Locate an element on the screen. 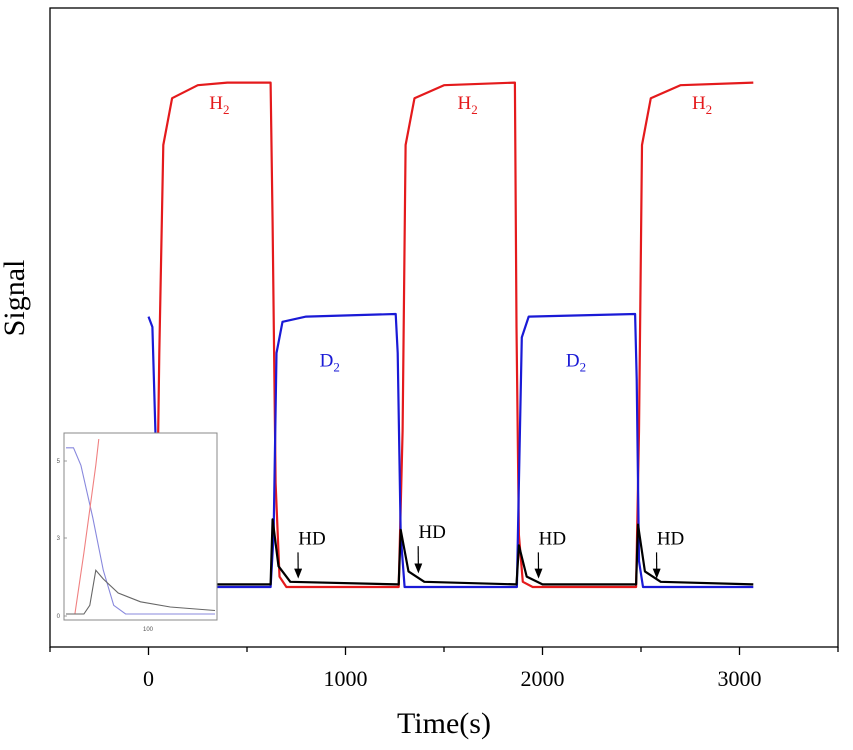  y-axis-title: Signal is located at coordinates (15, 298).